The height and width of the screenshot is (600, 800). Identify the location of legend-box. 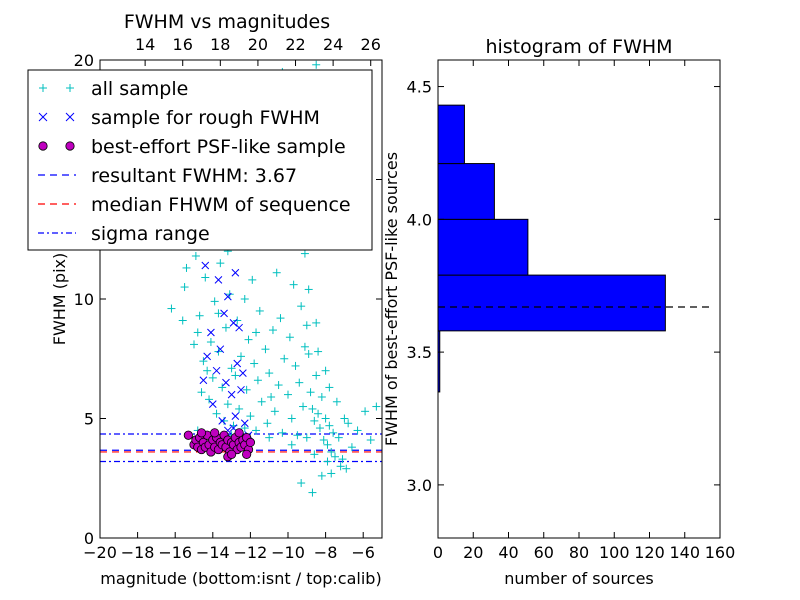
(200, 160).